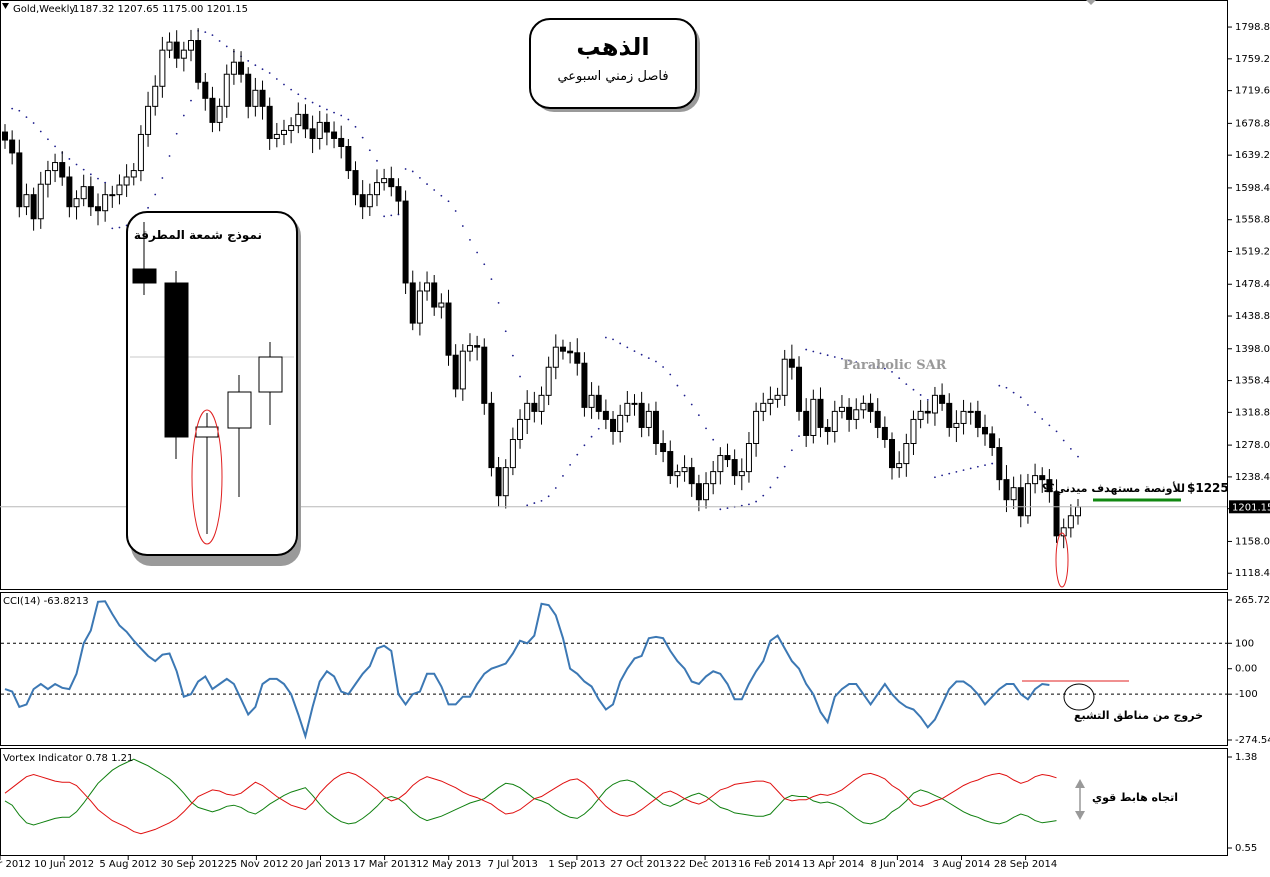 The image size is (1270, 877). Describe the element at coordinates (705, 864) in the screenshot. I see `time-tick-label: 22 Dec 2013` at that location.